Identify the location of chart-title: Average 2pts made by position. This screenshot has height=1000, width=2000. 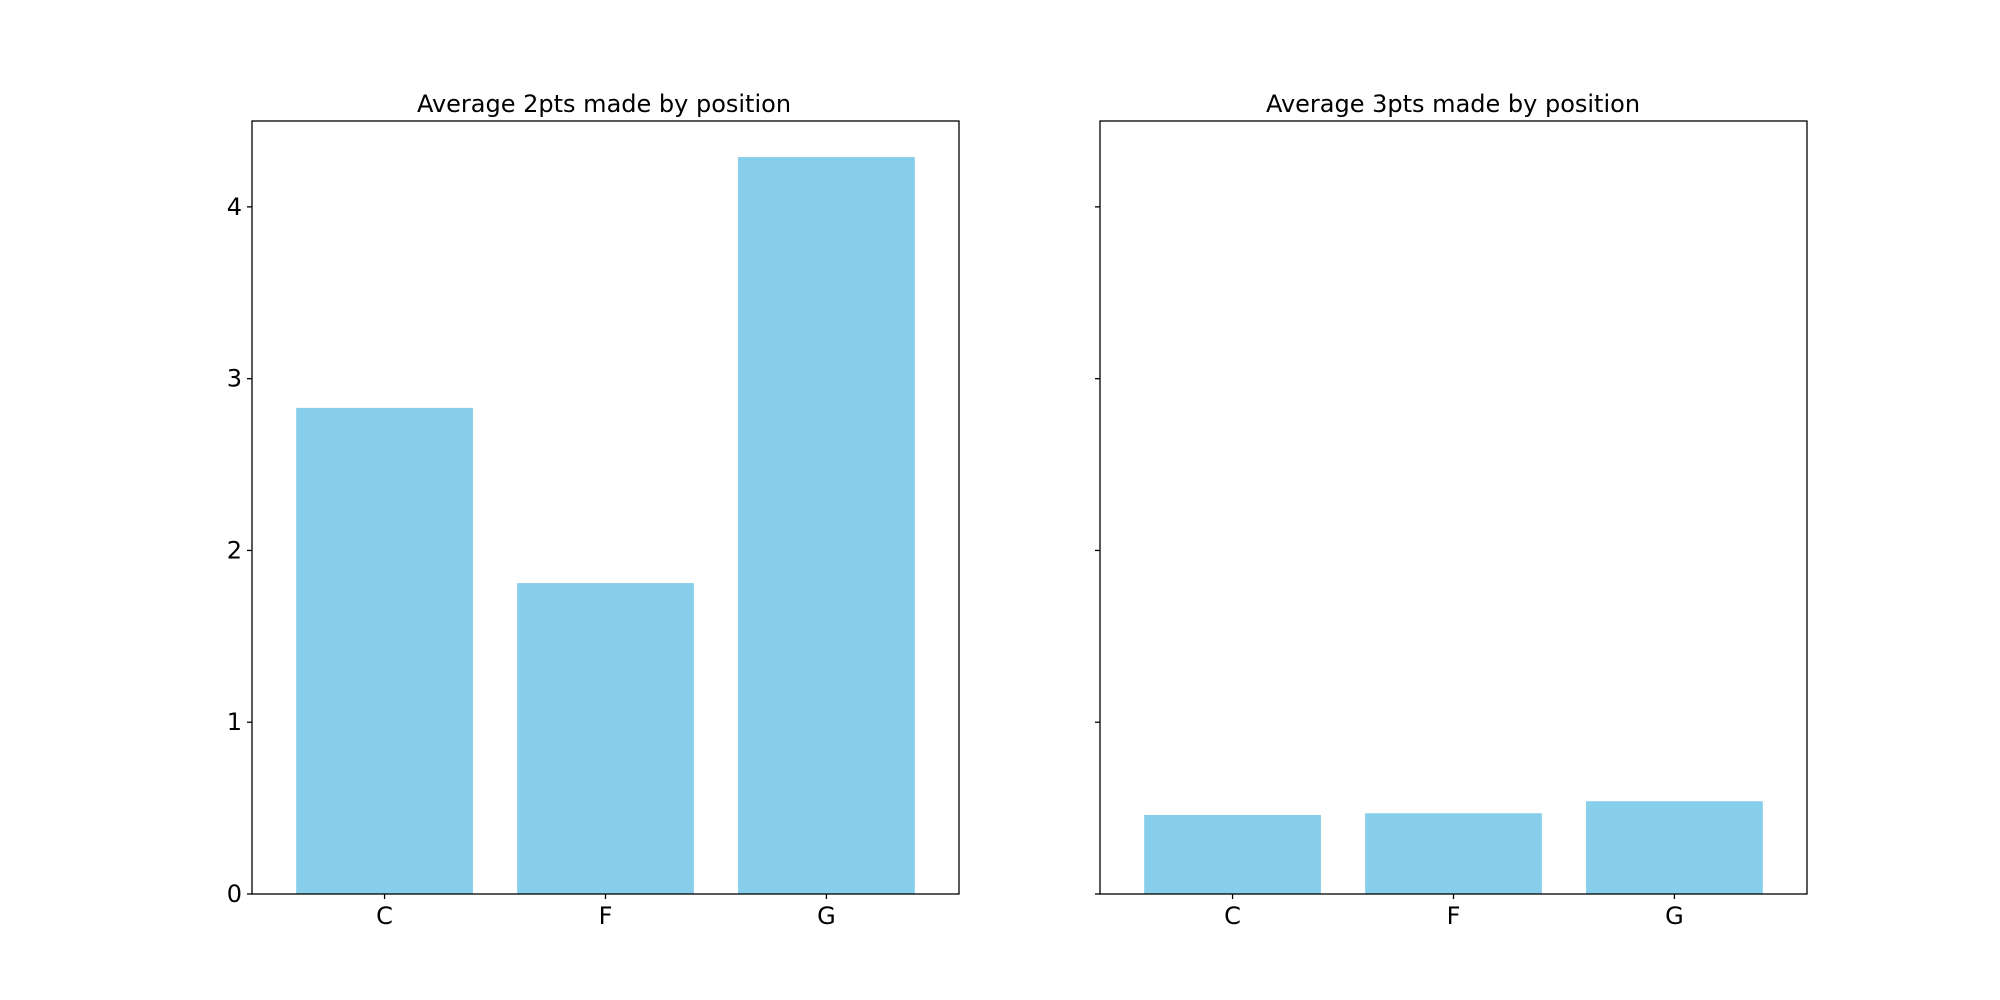
(604, 104).